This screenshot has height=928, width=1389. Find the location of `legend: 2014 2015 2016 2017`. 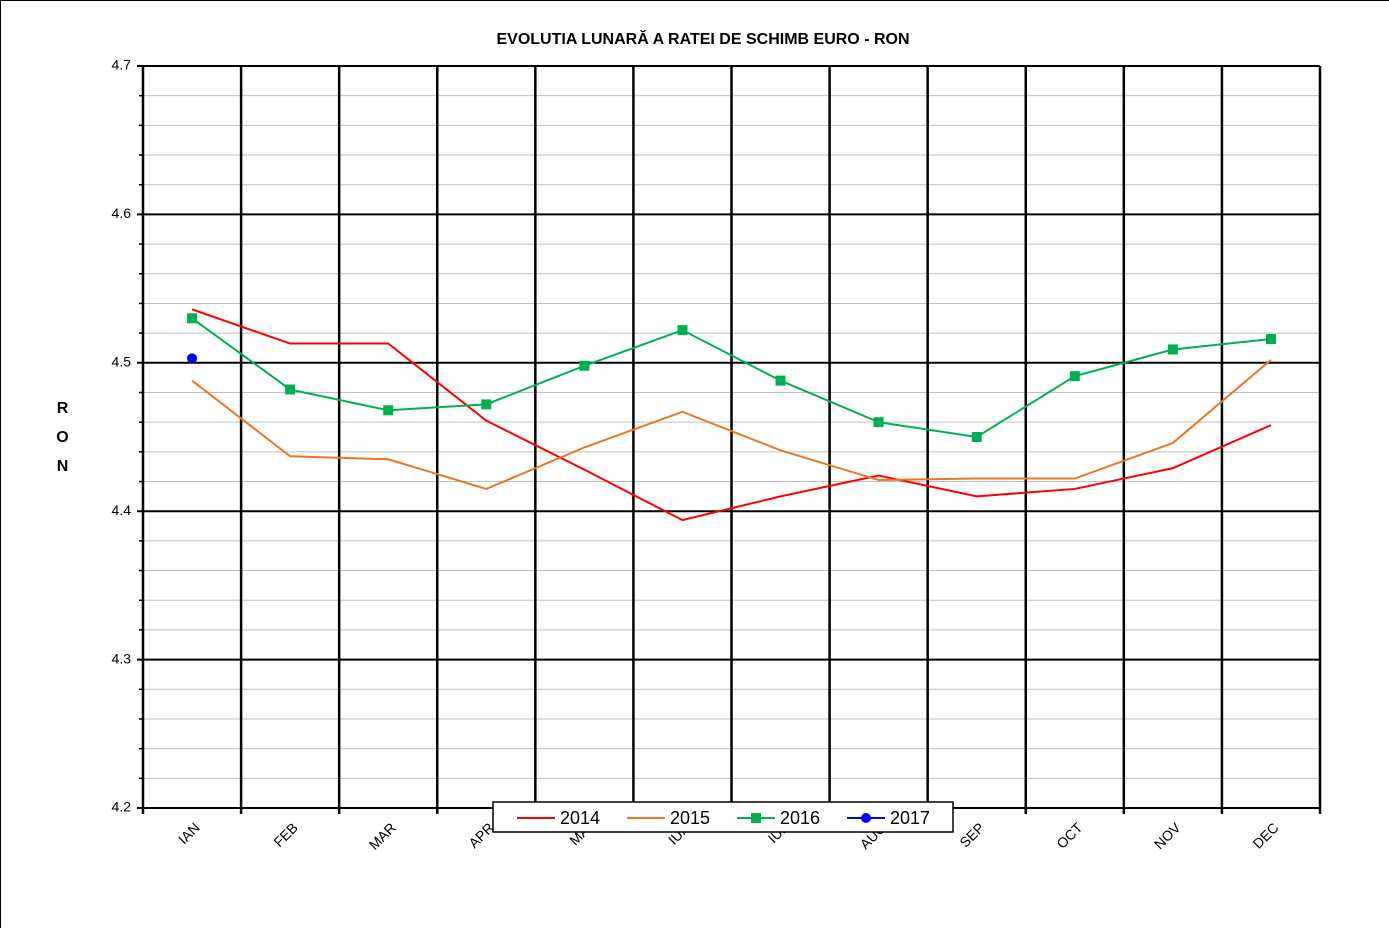

legend: 2014 2015 2016 2017 is located at coordinates (723, 817).